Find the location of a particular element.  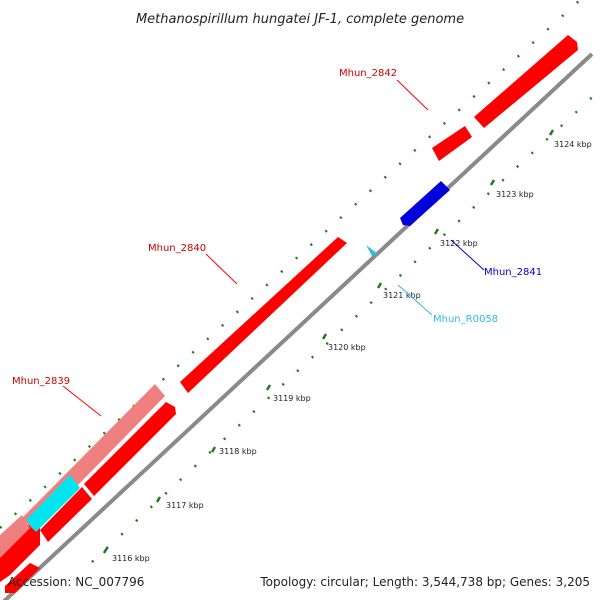

label-mhun-r0058: Mhun_R0058 is located at coordinates (465, 319).